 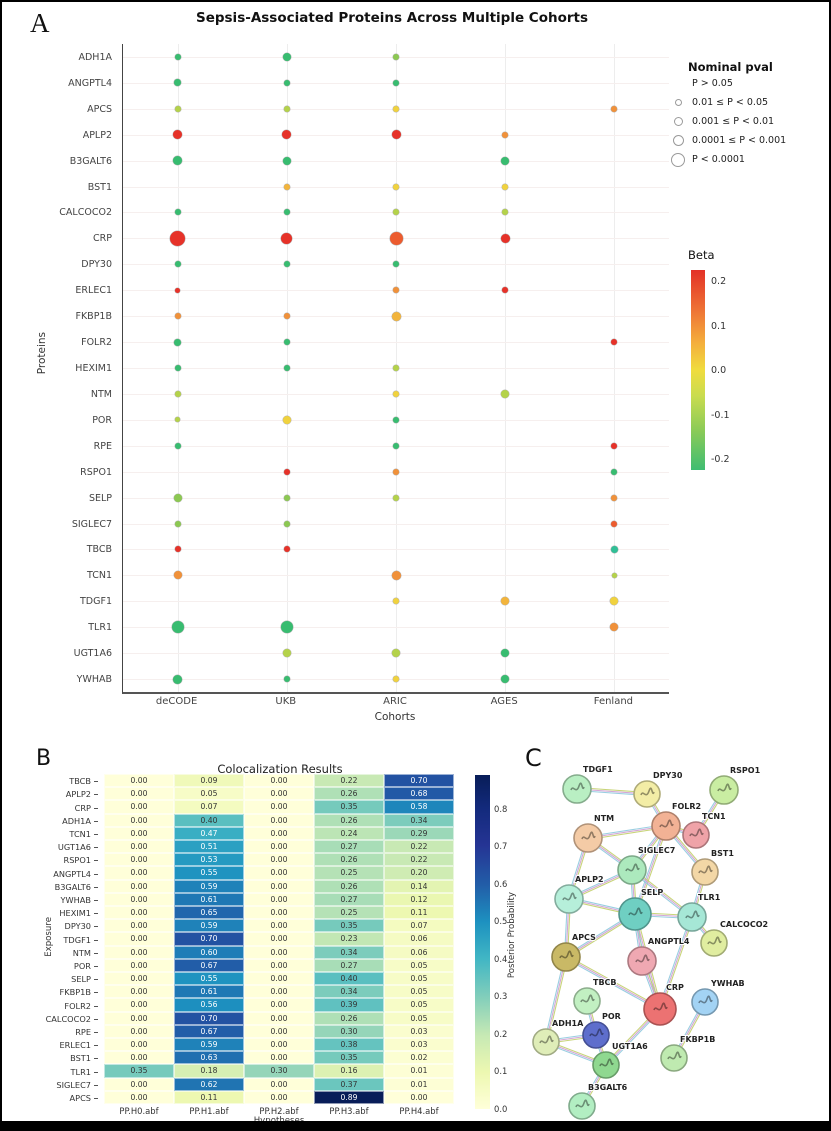 What do you see at coordinates (349, 899) in the screenshot?
I see `heatmap-cell-YWHAB-PP.H3.abf: 0.27` at bounding box center [349, 899].